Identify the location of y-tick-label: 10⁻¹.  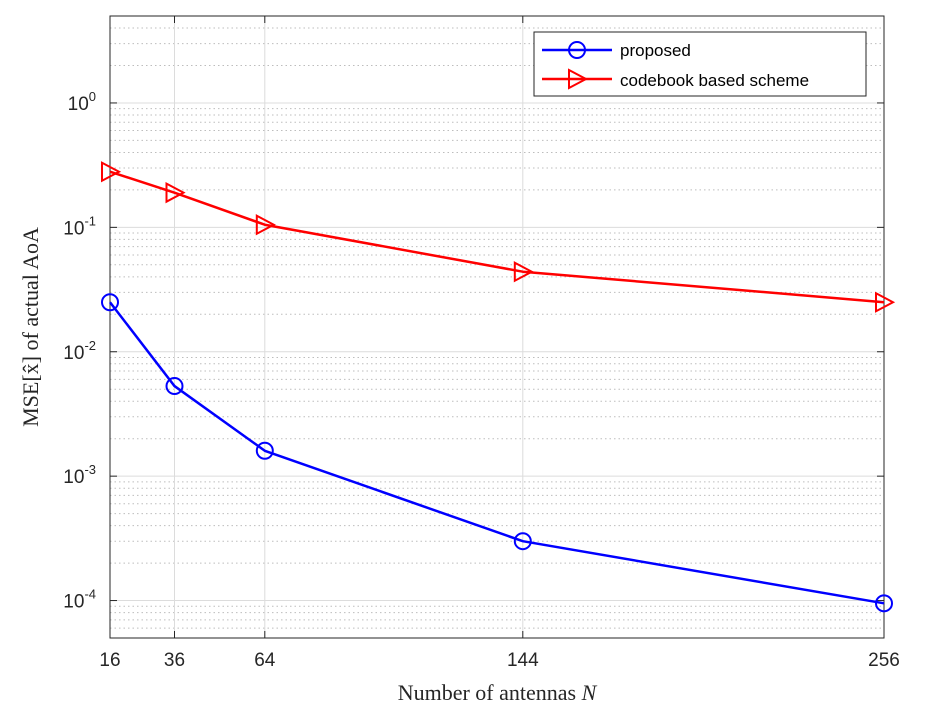
(79, 226).